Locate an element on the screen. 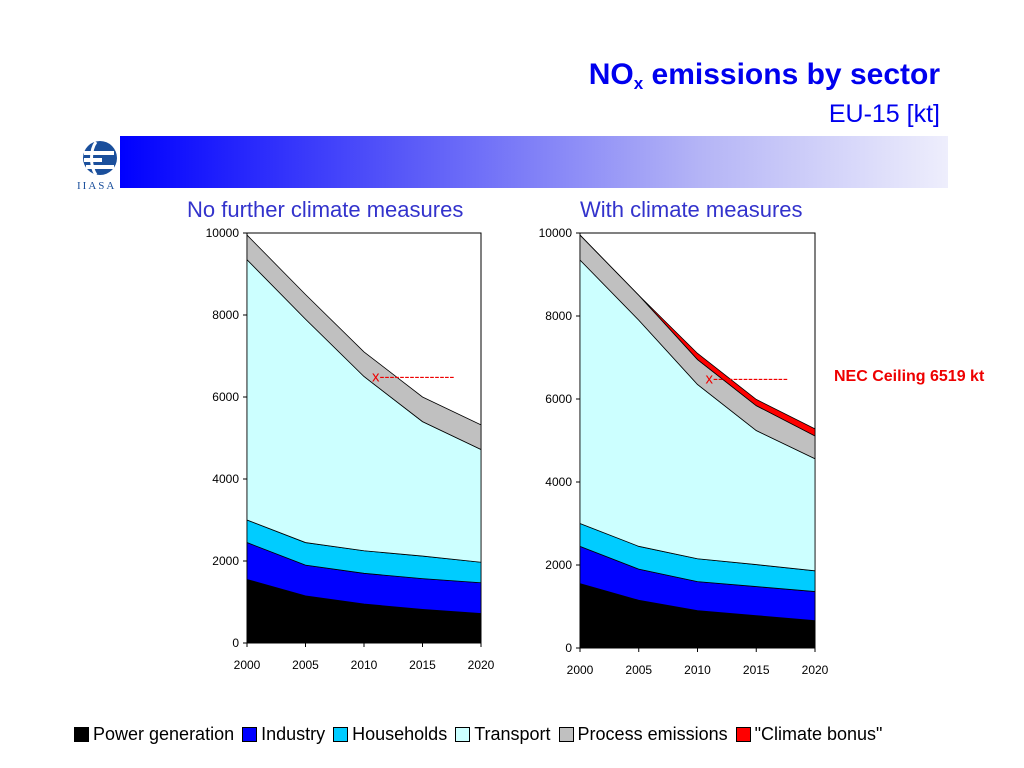 This screenshot has height=768, width=1024. chart-1-ytick-label: 0 is located at coordinates (235, 643).